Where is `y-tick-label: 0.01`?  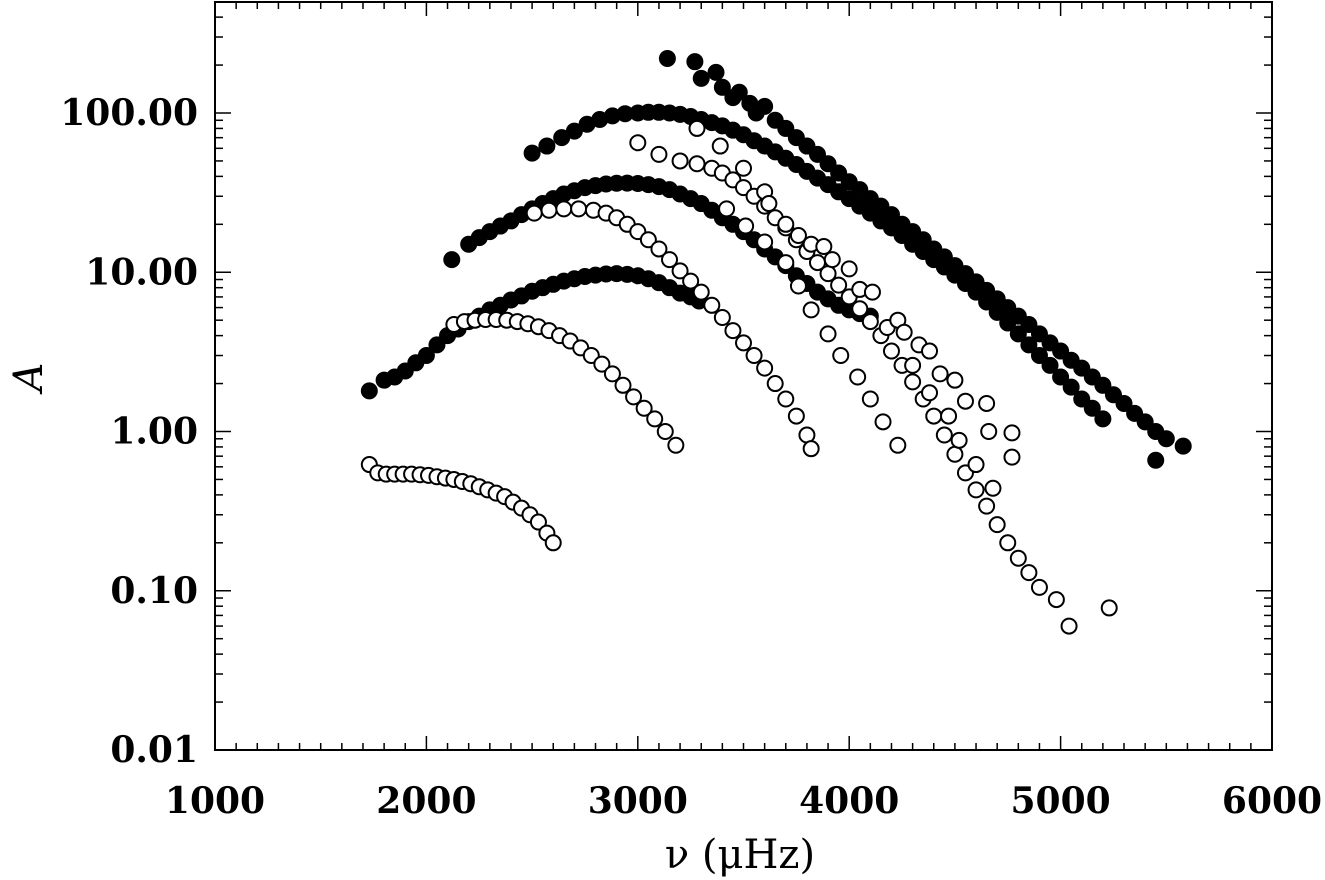
y-tick-label: 0.01 is located at coordinates (154, 750).